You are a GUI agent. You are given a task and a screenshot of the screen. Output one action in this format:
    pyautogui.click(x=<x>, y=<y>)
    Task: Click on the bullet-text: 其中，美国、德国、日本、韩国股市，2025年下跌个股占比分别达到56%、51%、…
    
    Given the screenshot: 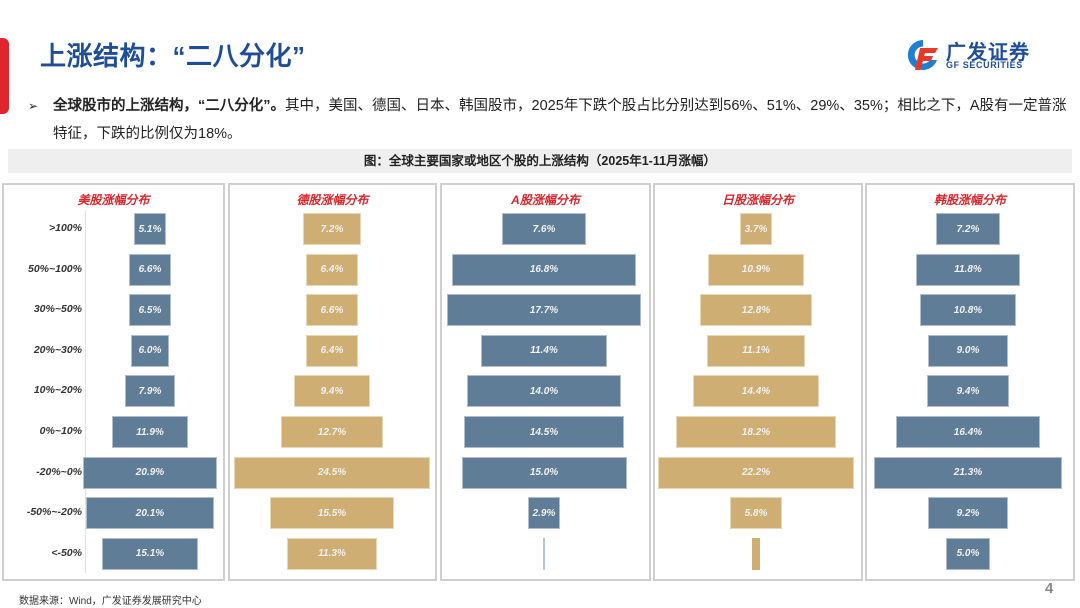 What is the action you would take?
    pyautogui.click(x=560, y=120)
    